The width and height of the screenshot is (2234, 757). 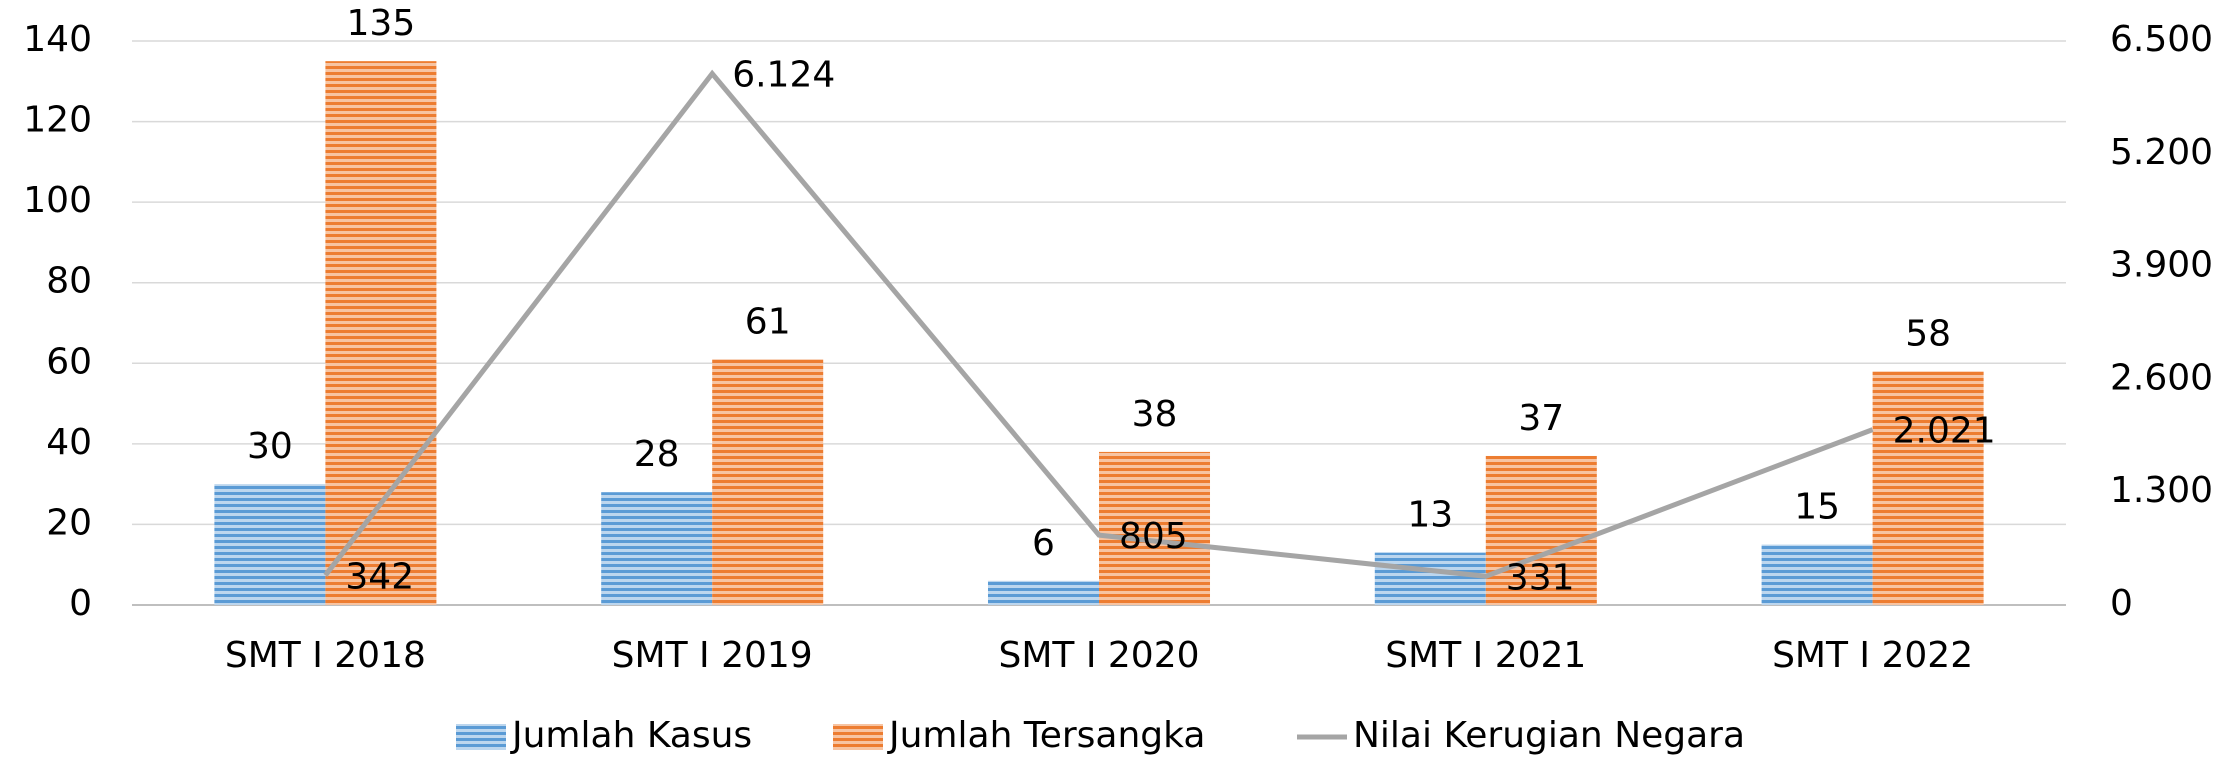 What do you see at coordinates (657, 454) in the screenshot?
I see `data-label: 28` at bounding box center [657, 454].